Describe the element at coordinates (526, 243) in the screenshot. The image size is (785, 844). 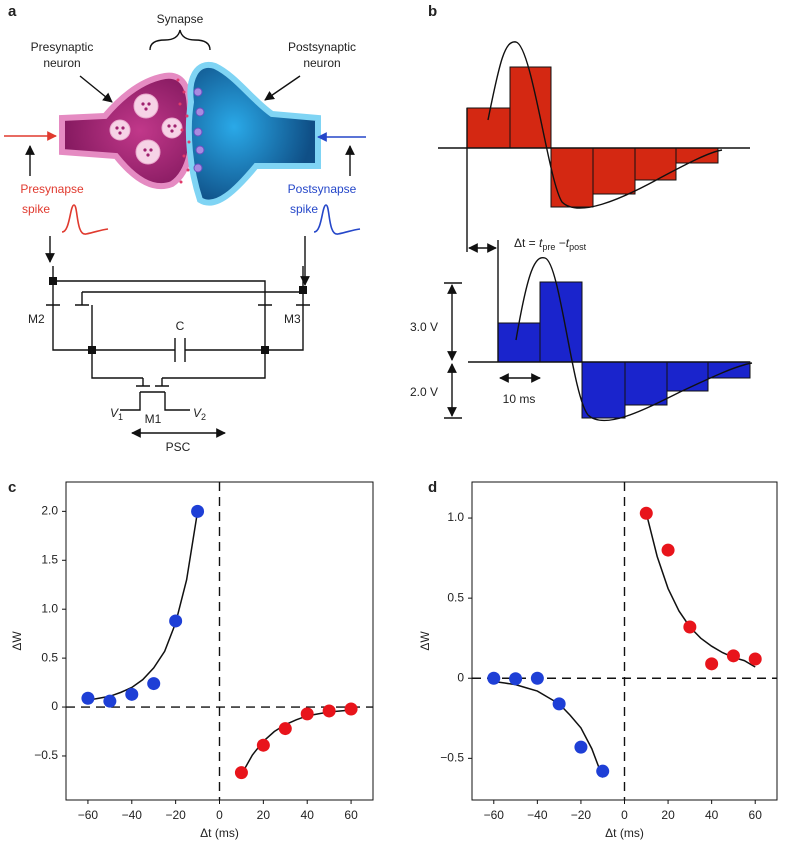
I see `eq-lhs: Δt =` at that location.